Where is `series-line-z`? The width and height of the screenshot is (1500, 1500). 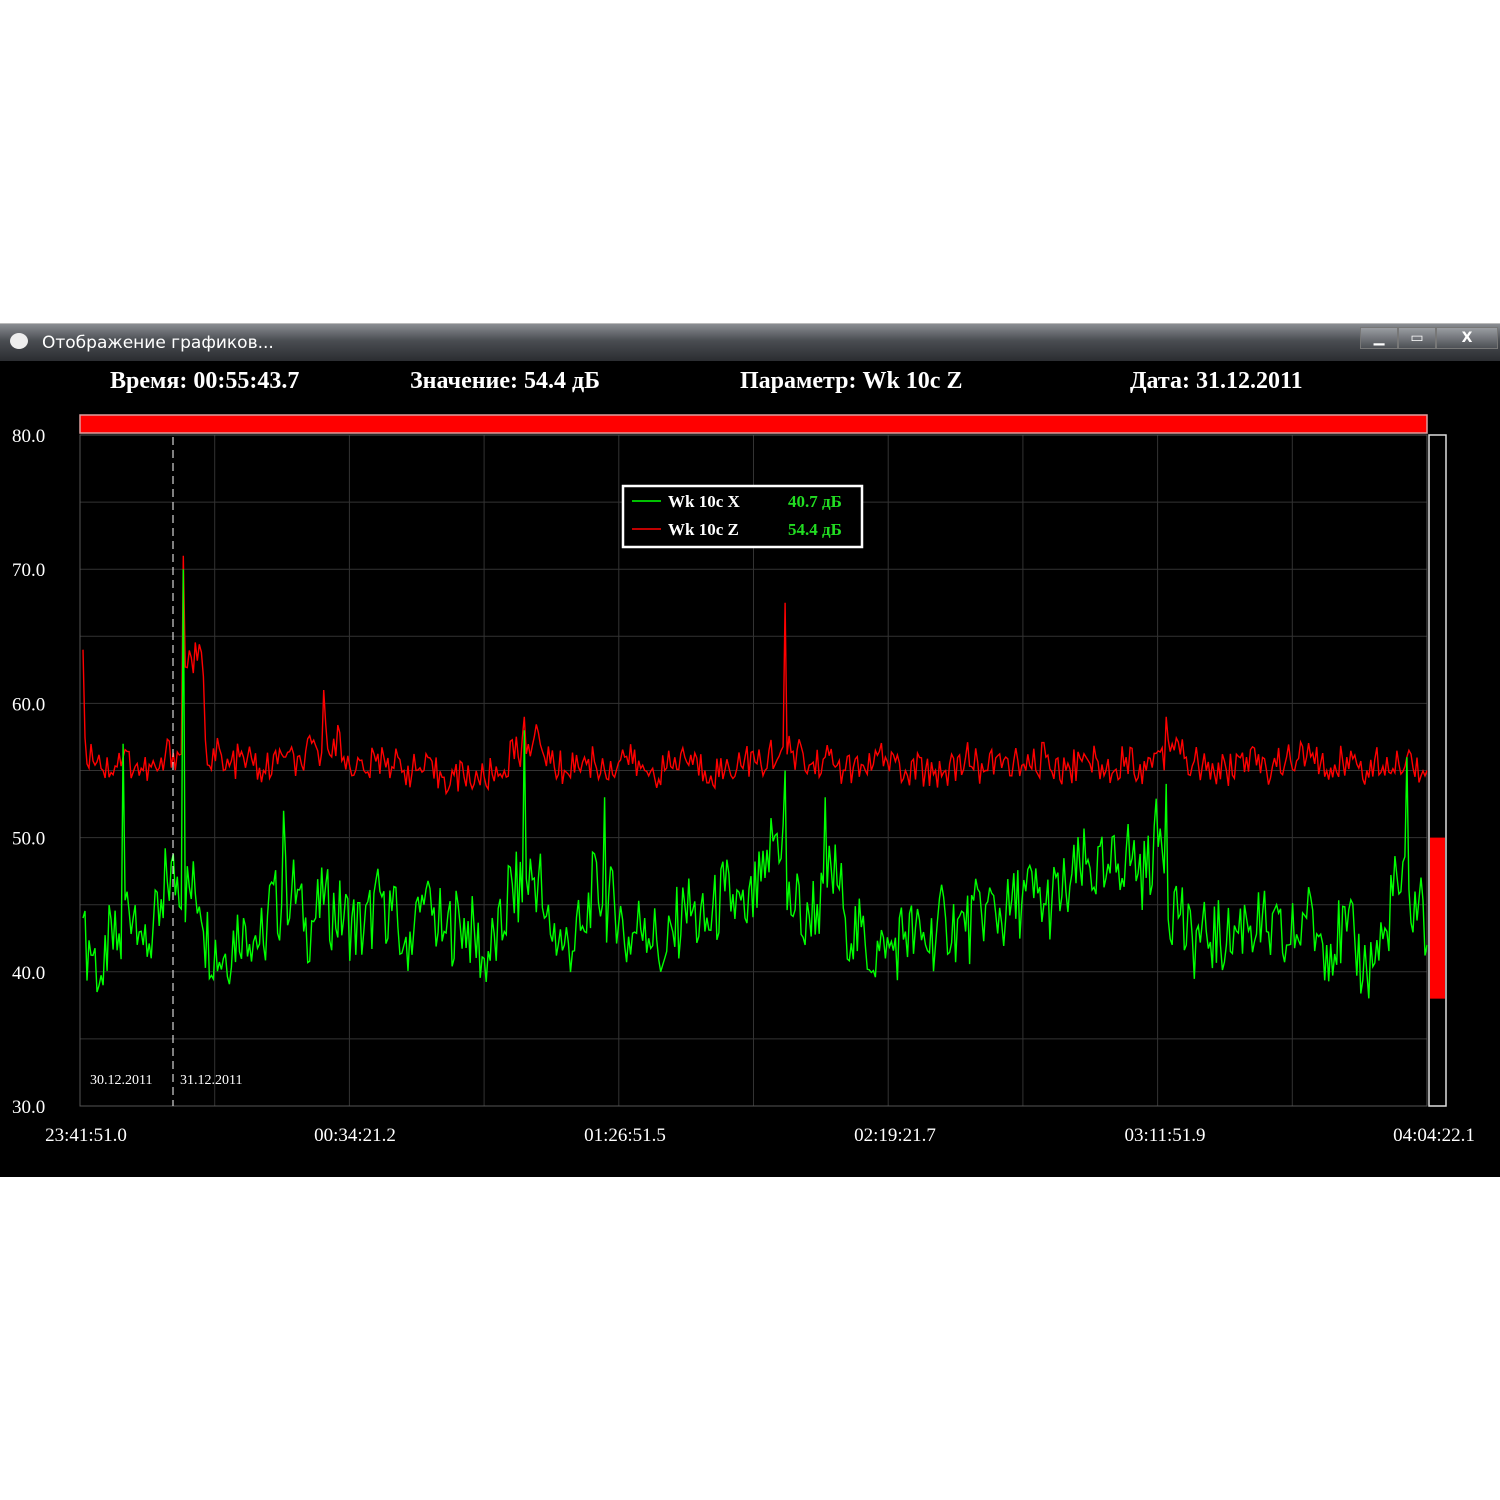 series-line-z is located at coordinates (755, 675).